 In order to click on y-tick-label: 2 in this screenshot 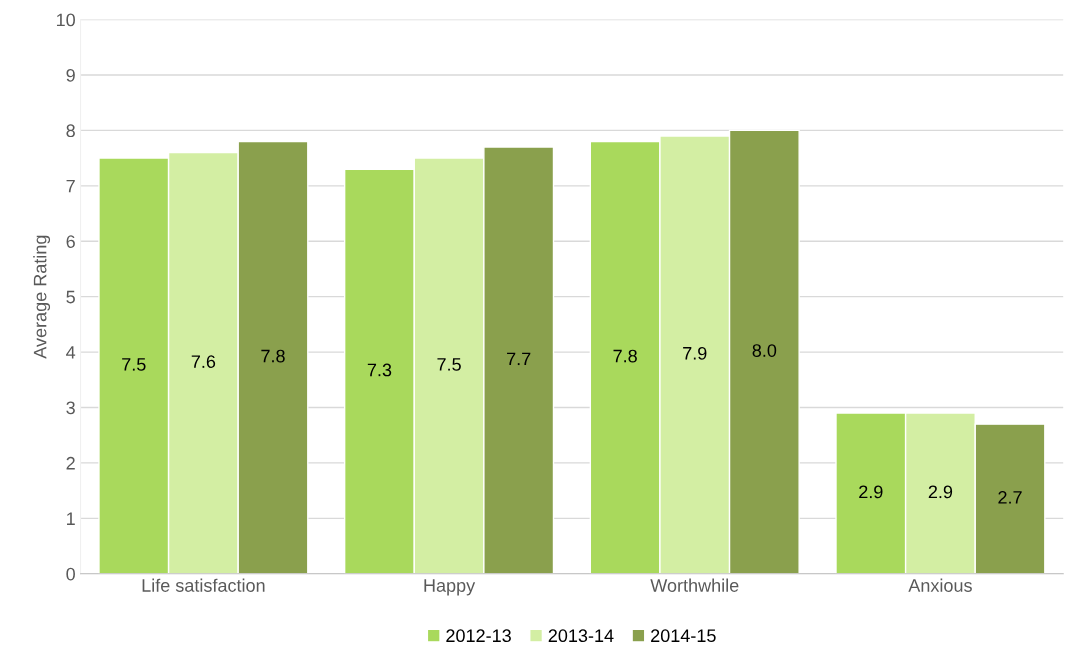, I will do `click(70, 463)`.